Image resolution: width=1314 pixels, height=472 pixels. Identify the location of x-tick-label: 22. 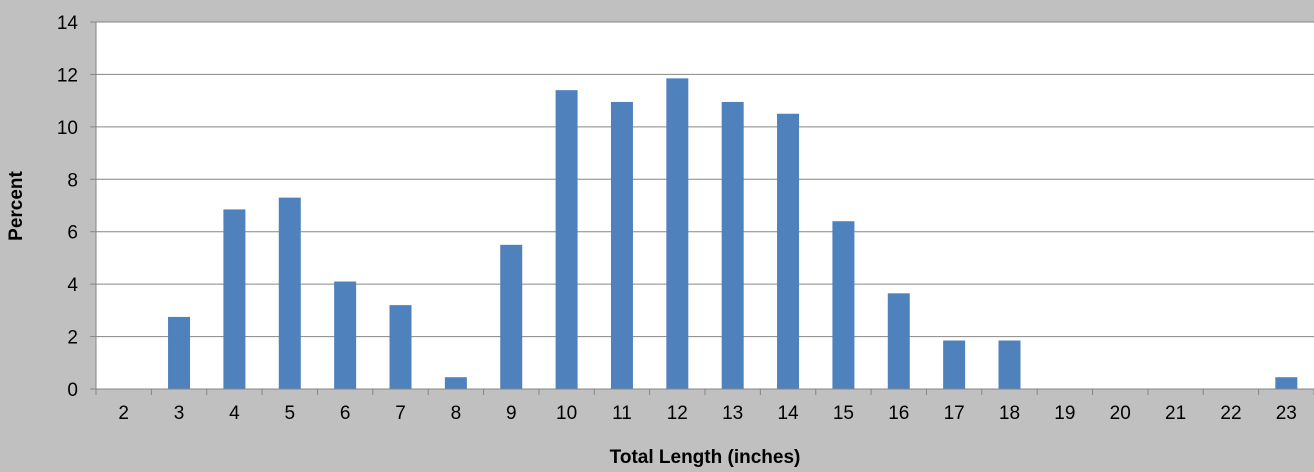
(1230, 413).